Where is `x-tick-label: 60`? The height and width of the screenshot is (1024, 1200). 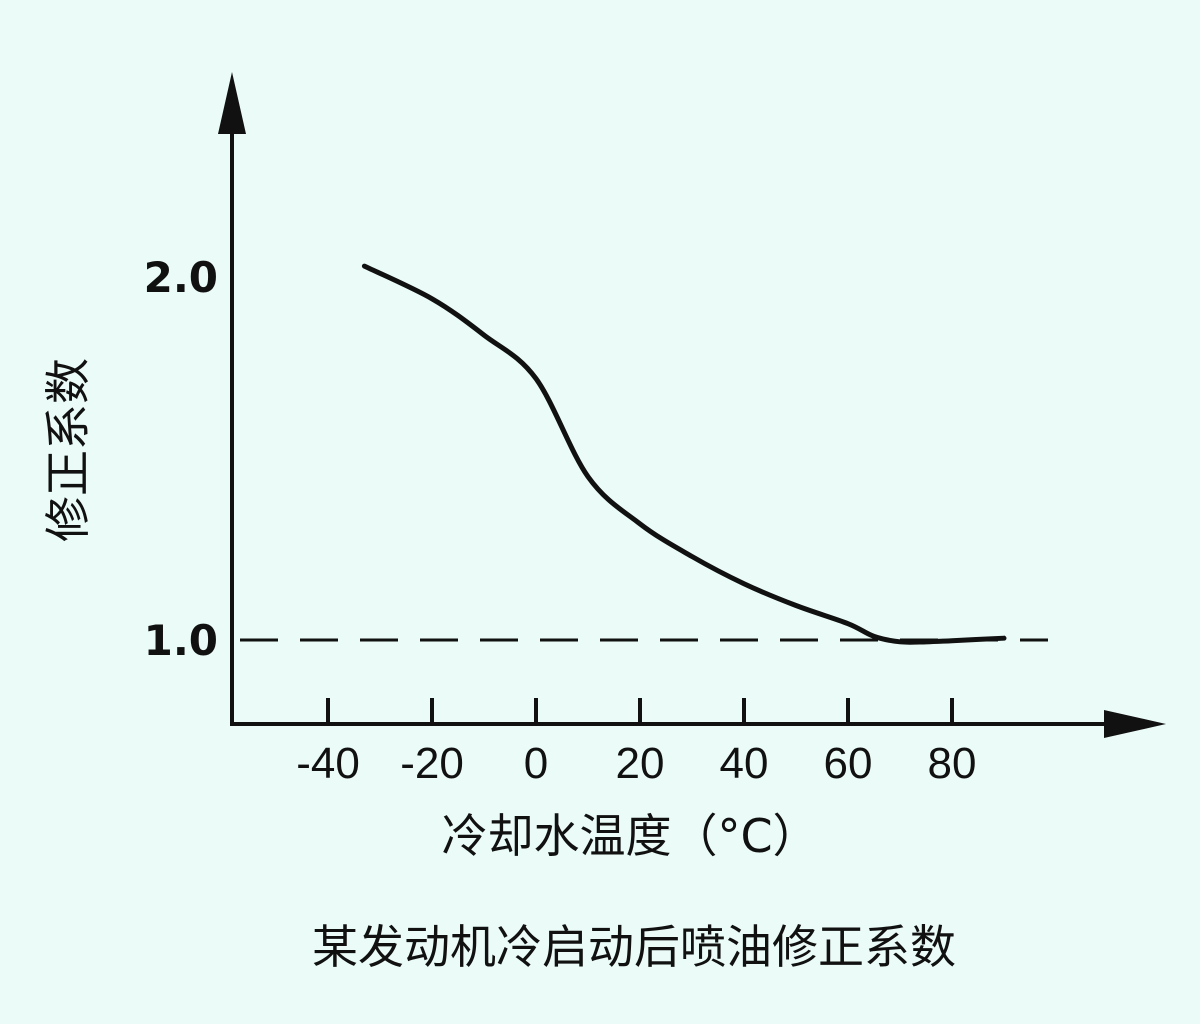
x-tick-label: 60 is located at coordinates (848, 763).